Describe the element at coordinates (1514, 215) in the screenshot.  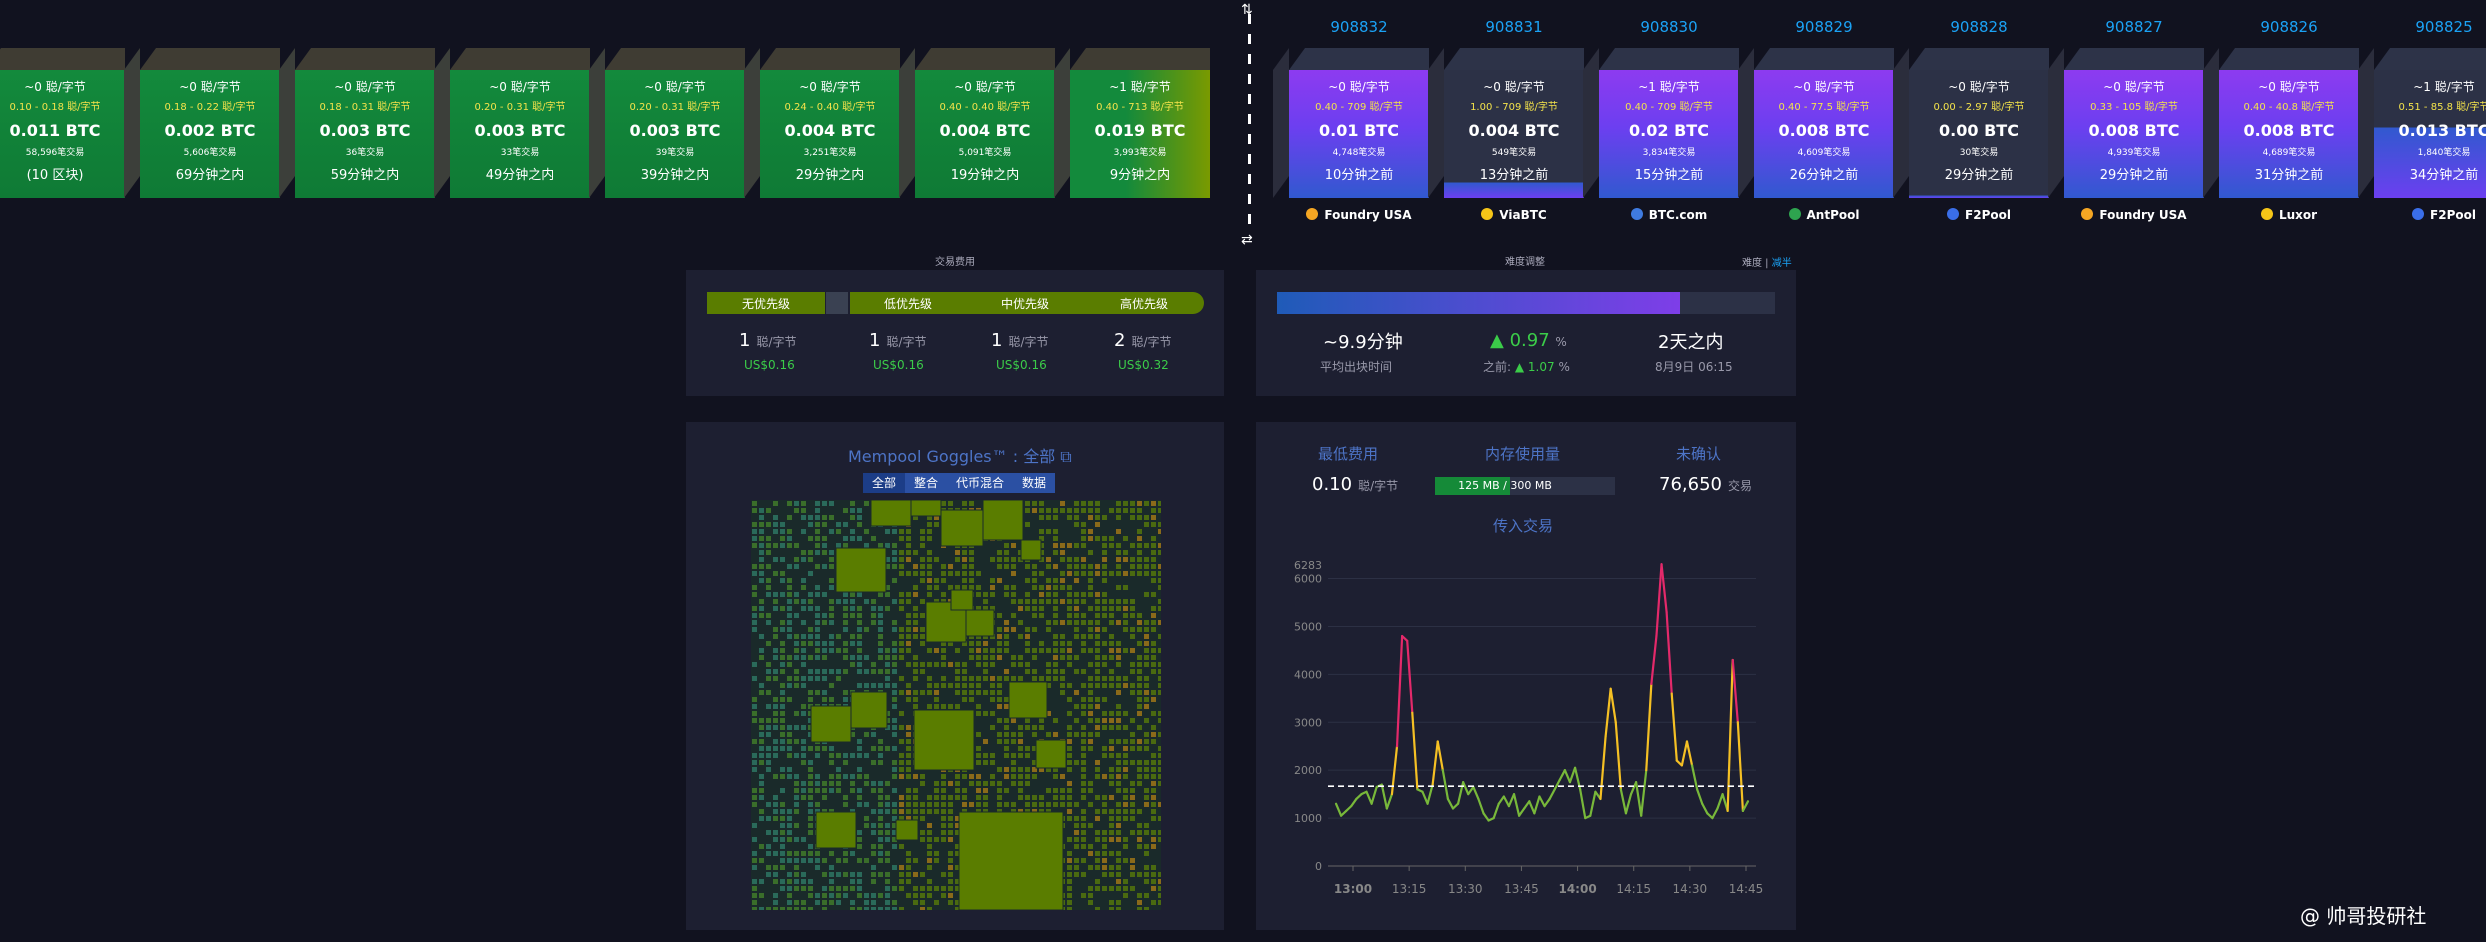
I see `mining-pool: ViaBTC` at that location.